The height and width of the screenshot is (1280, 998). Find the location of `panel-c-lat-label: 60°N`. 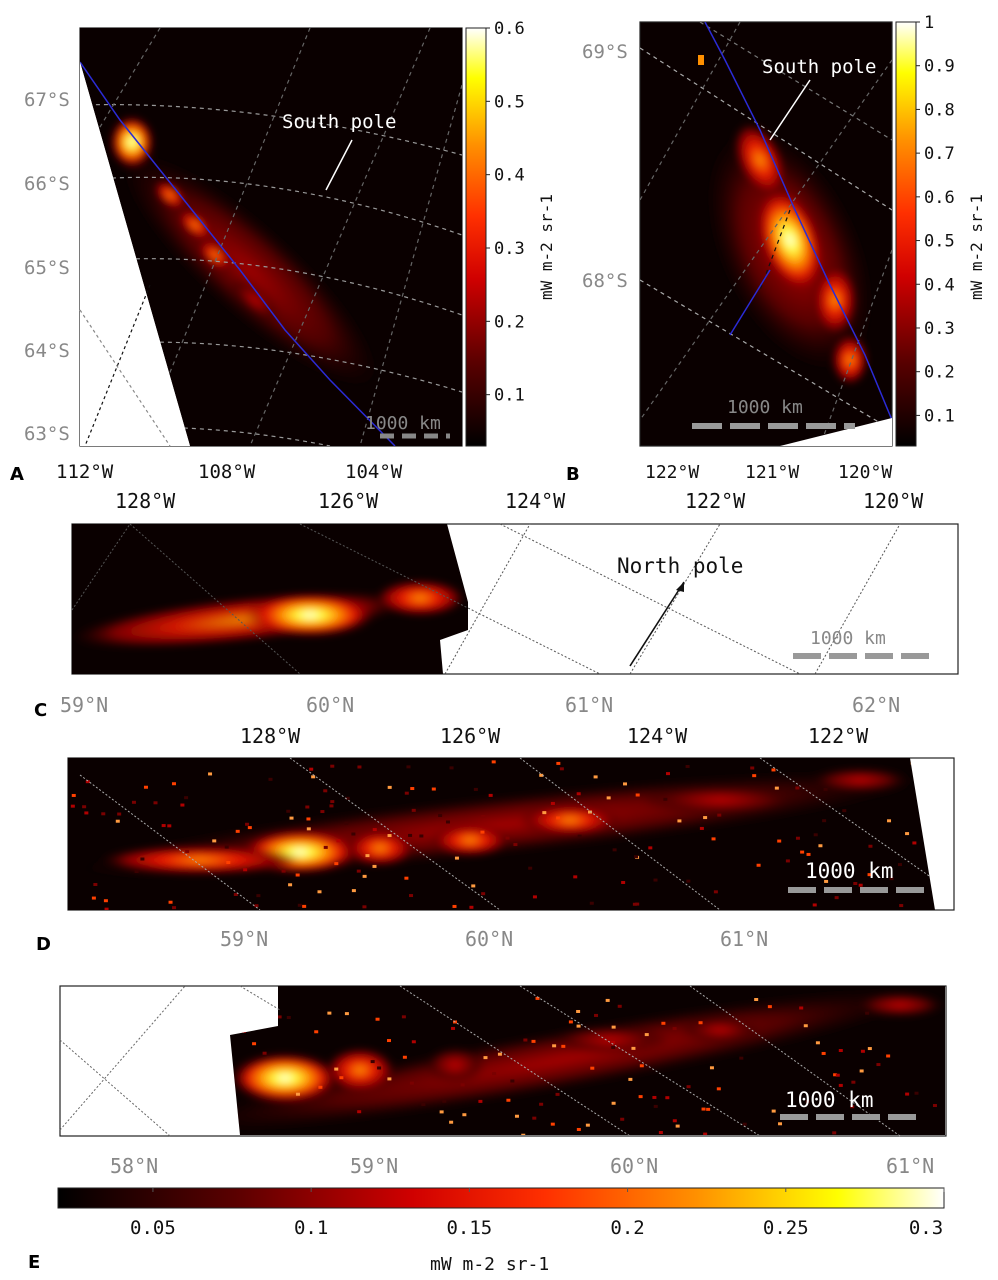

panel-c-lat-label: 60°N is located at coordinates (330, 705).